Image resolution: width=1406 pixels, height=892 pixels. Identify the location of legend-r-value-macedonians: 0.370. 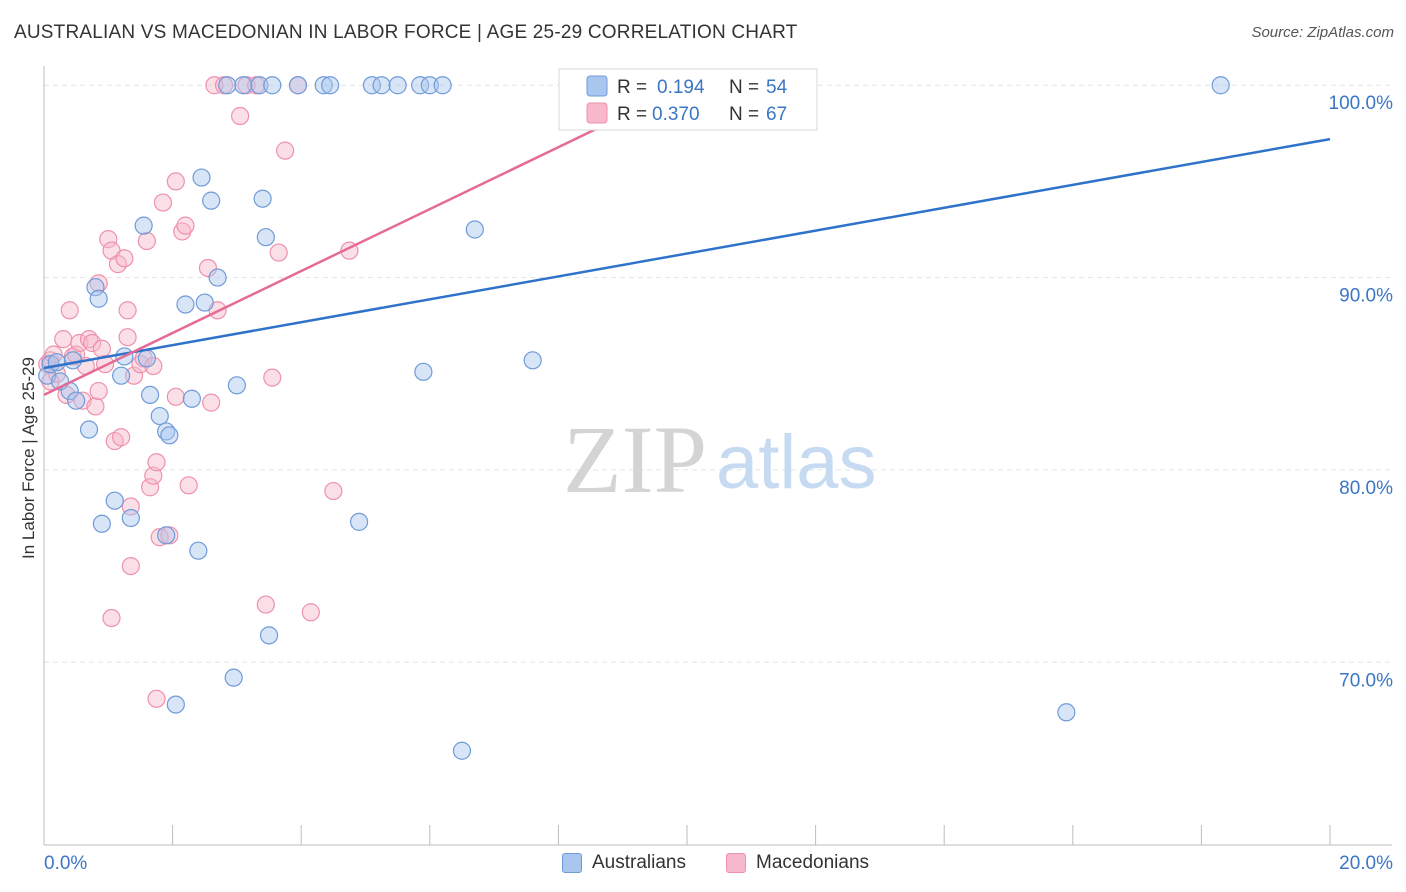
(676, 114).